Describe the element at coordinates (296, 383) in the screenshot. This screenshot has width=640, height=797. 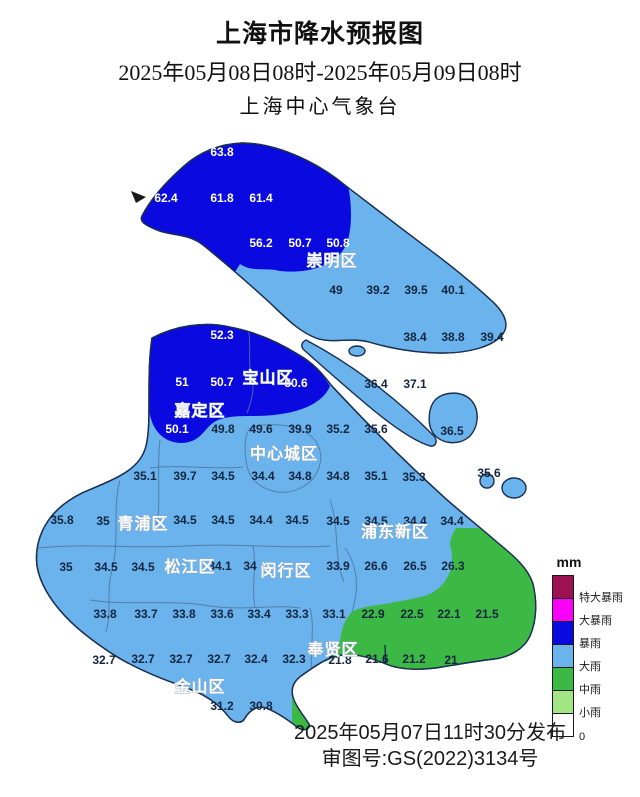
I see `precip-value: 50.6` at that location.